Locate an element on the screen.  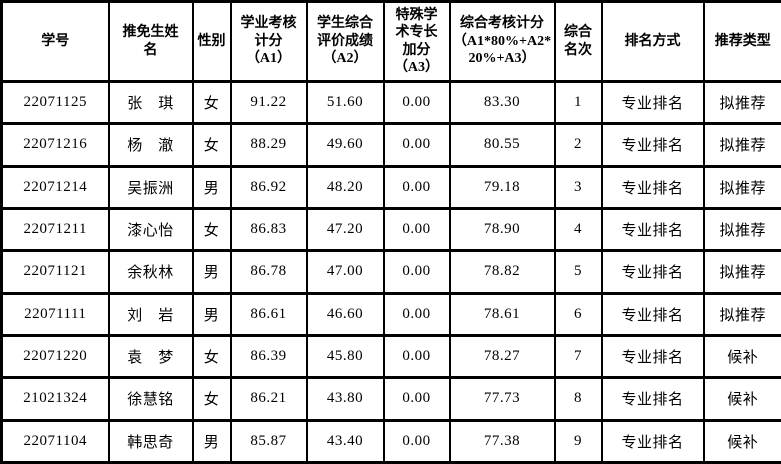
cell-a1-score: 85.87 is located at coordinates (268, 441).